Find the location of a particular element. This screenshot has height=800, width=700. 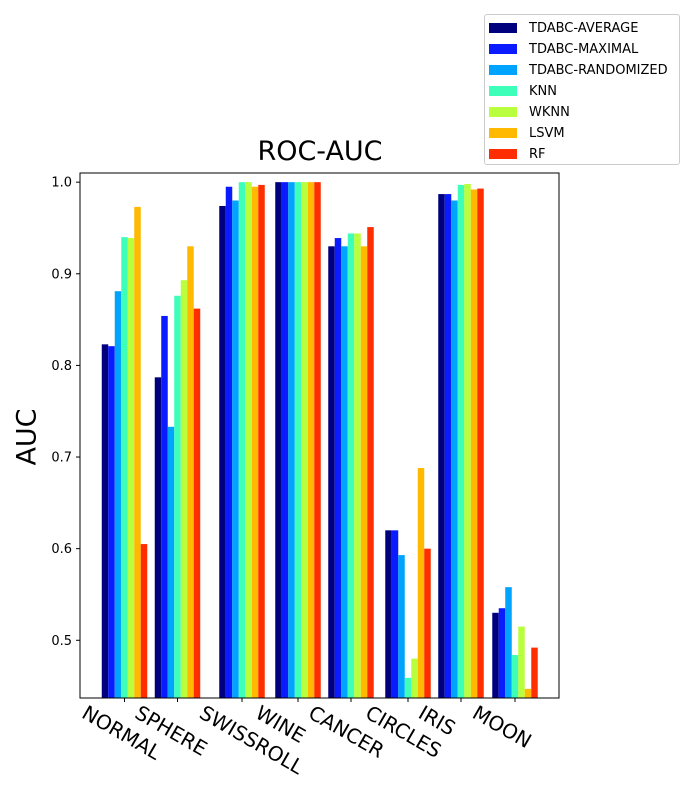

y-axis-label: AUC is located at coordinates (27, 437).